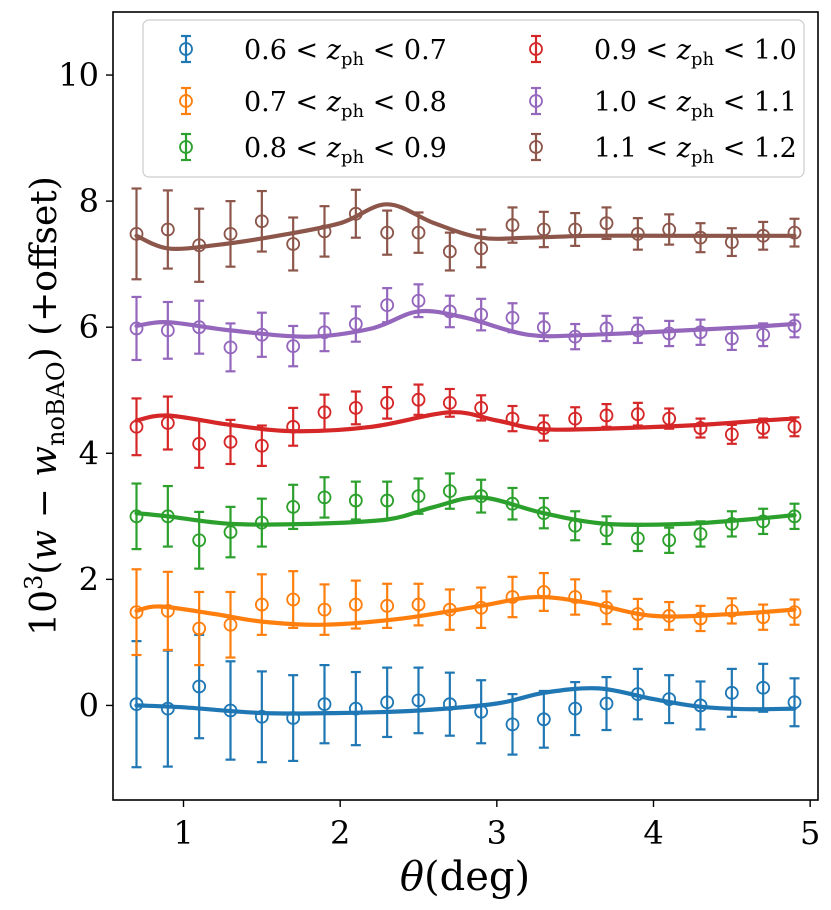  Describe the element at coordinates (89, 579) in the screenshot. I see `y-tick-label: 2` at that location.